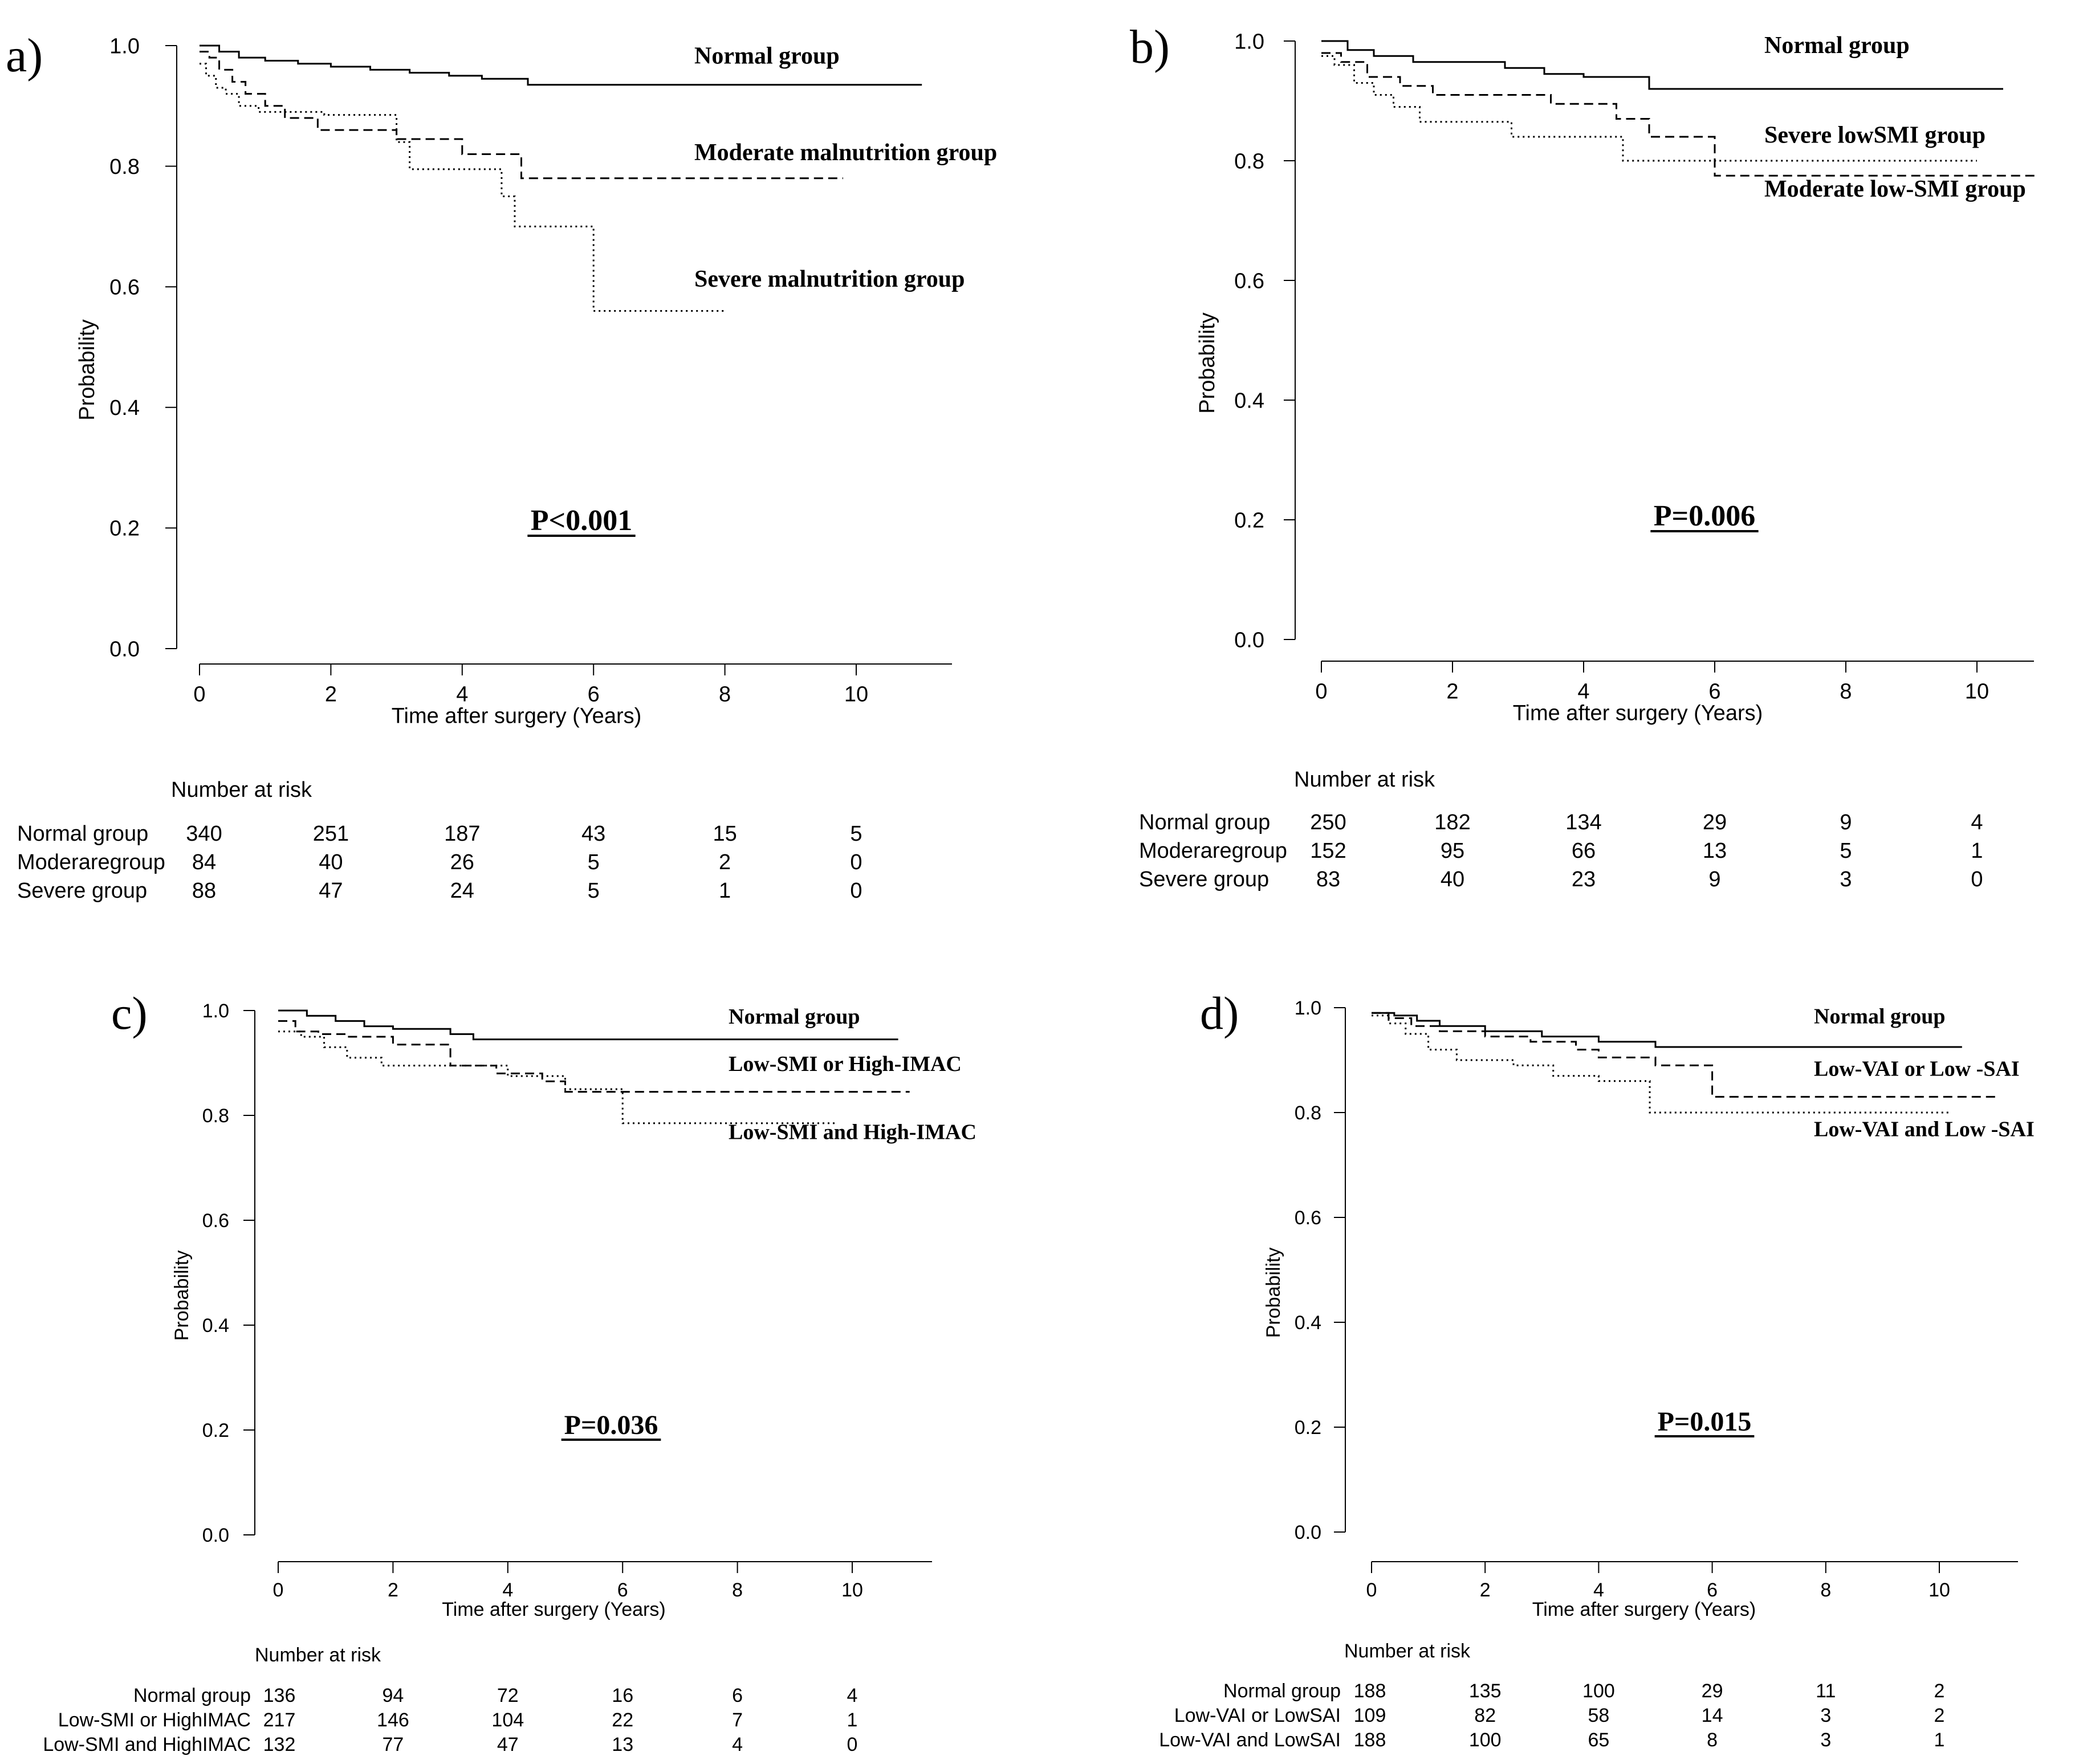 The height and width of the screenshot is (1764, 2075). Describe the element at coordinates (1328, 879) in the screenshot. I see `risk-value: 83` at that location.